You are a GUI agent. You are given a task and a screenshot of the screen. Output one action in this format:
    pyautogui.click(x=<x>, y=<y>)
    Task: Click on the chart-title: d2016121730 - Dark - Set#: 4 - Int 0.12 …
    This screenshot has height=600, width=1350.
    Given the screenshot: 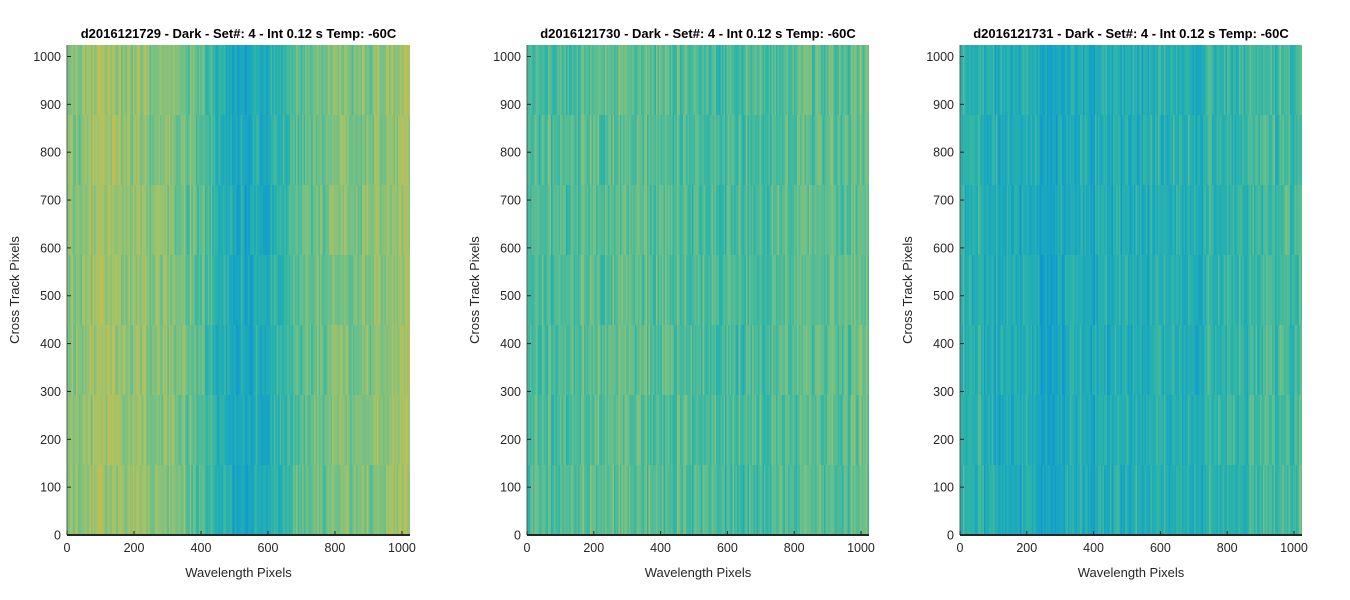 What is the action you would take?
    pyautogui.click(x=698, y=33)
    